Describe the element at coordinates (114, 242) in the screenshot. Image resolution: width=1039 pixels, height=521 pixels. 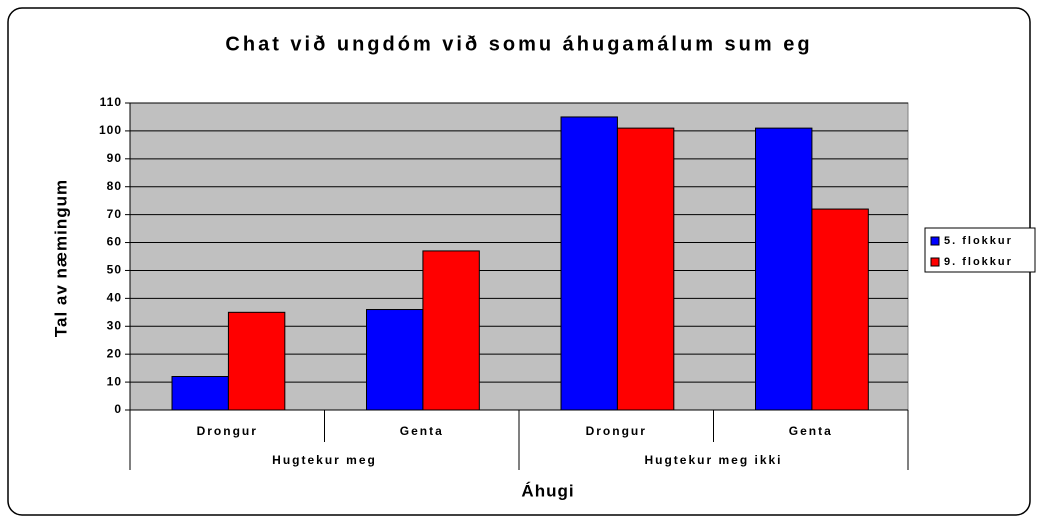
I see `y-tick-label: 60` at that location.